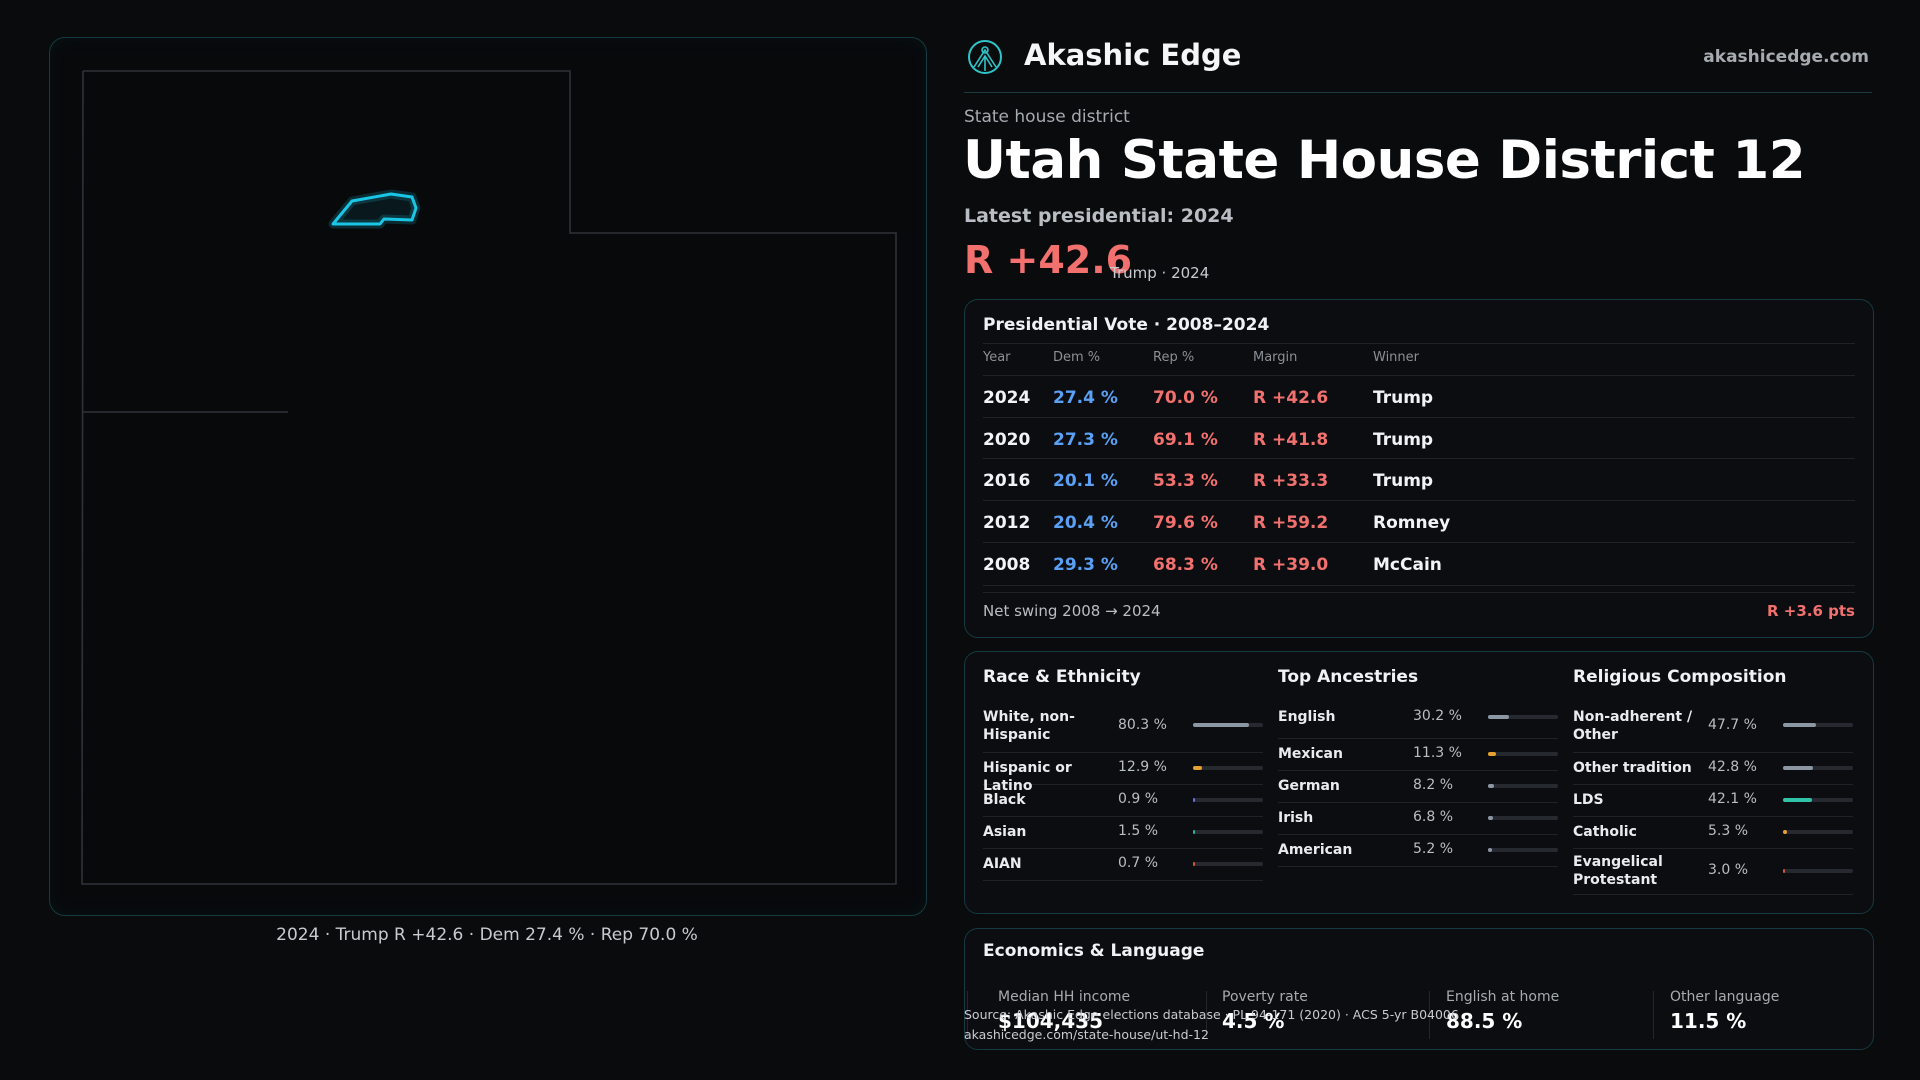  Describe the element at coordinates (1632, 768) in the screenshot. I see `item-label: Other tradition` at that location.